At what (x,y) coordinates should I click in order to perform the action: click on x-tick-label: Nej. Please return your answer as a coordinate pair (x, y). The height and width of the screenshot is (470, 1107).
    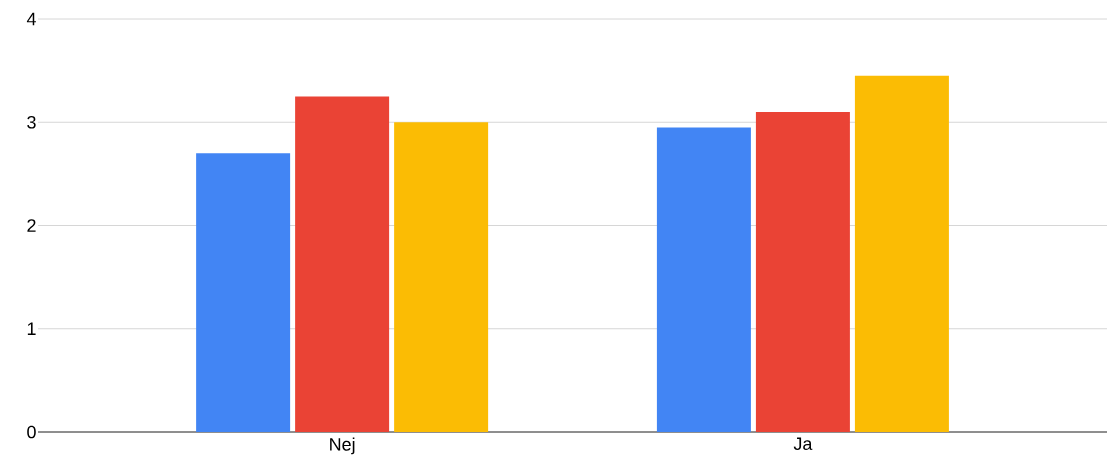
    Looking at the image, I should click on (342, 446).